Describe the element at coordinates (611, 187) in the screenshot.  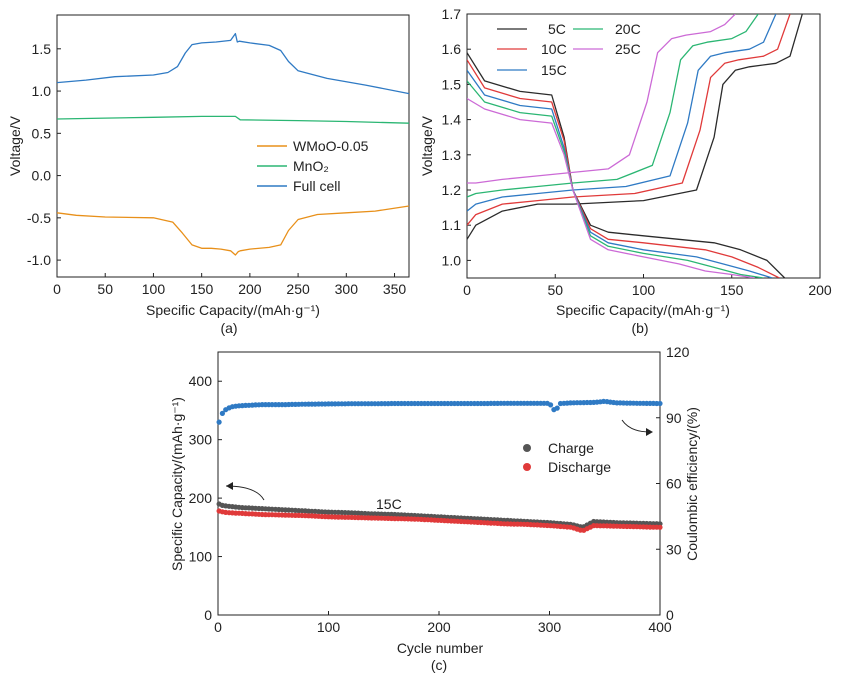
I see `discharge-curve-25c` at that location.